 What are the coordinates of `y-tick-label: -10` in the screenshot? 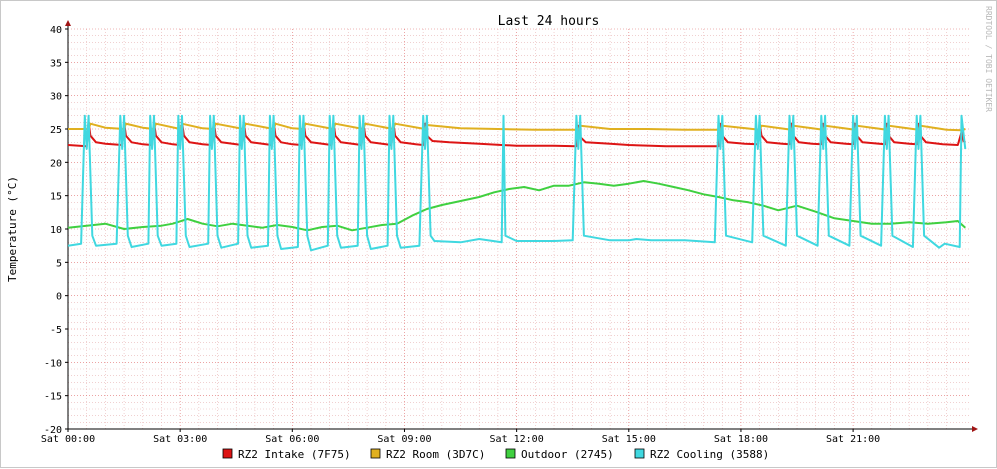 It's located at (53, 363).